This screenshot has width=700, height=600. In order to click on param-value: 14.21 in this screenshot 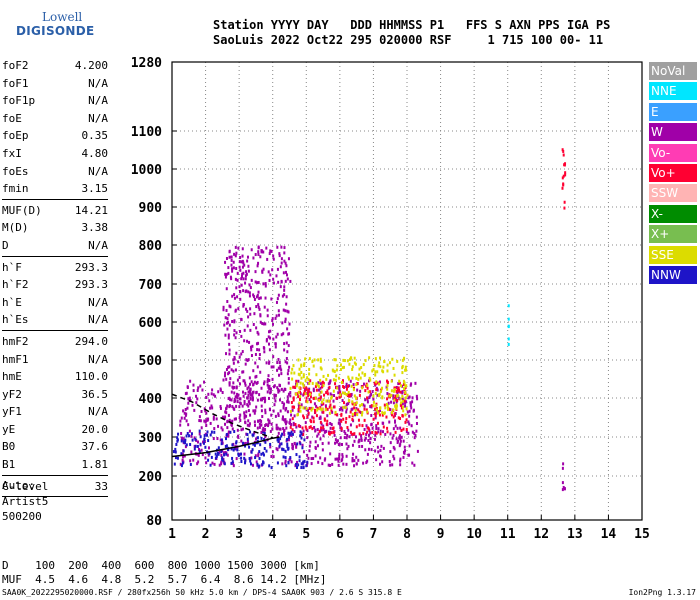, I will do `click(91, 210)`.